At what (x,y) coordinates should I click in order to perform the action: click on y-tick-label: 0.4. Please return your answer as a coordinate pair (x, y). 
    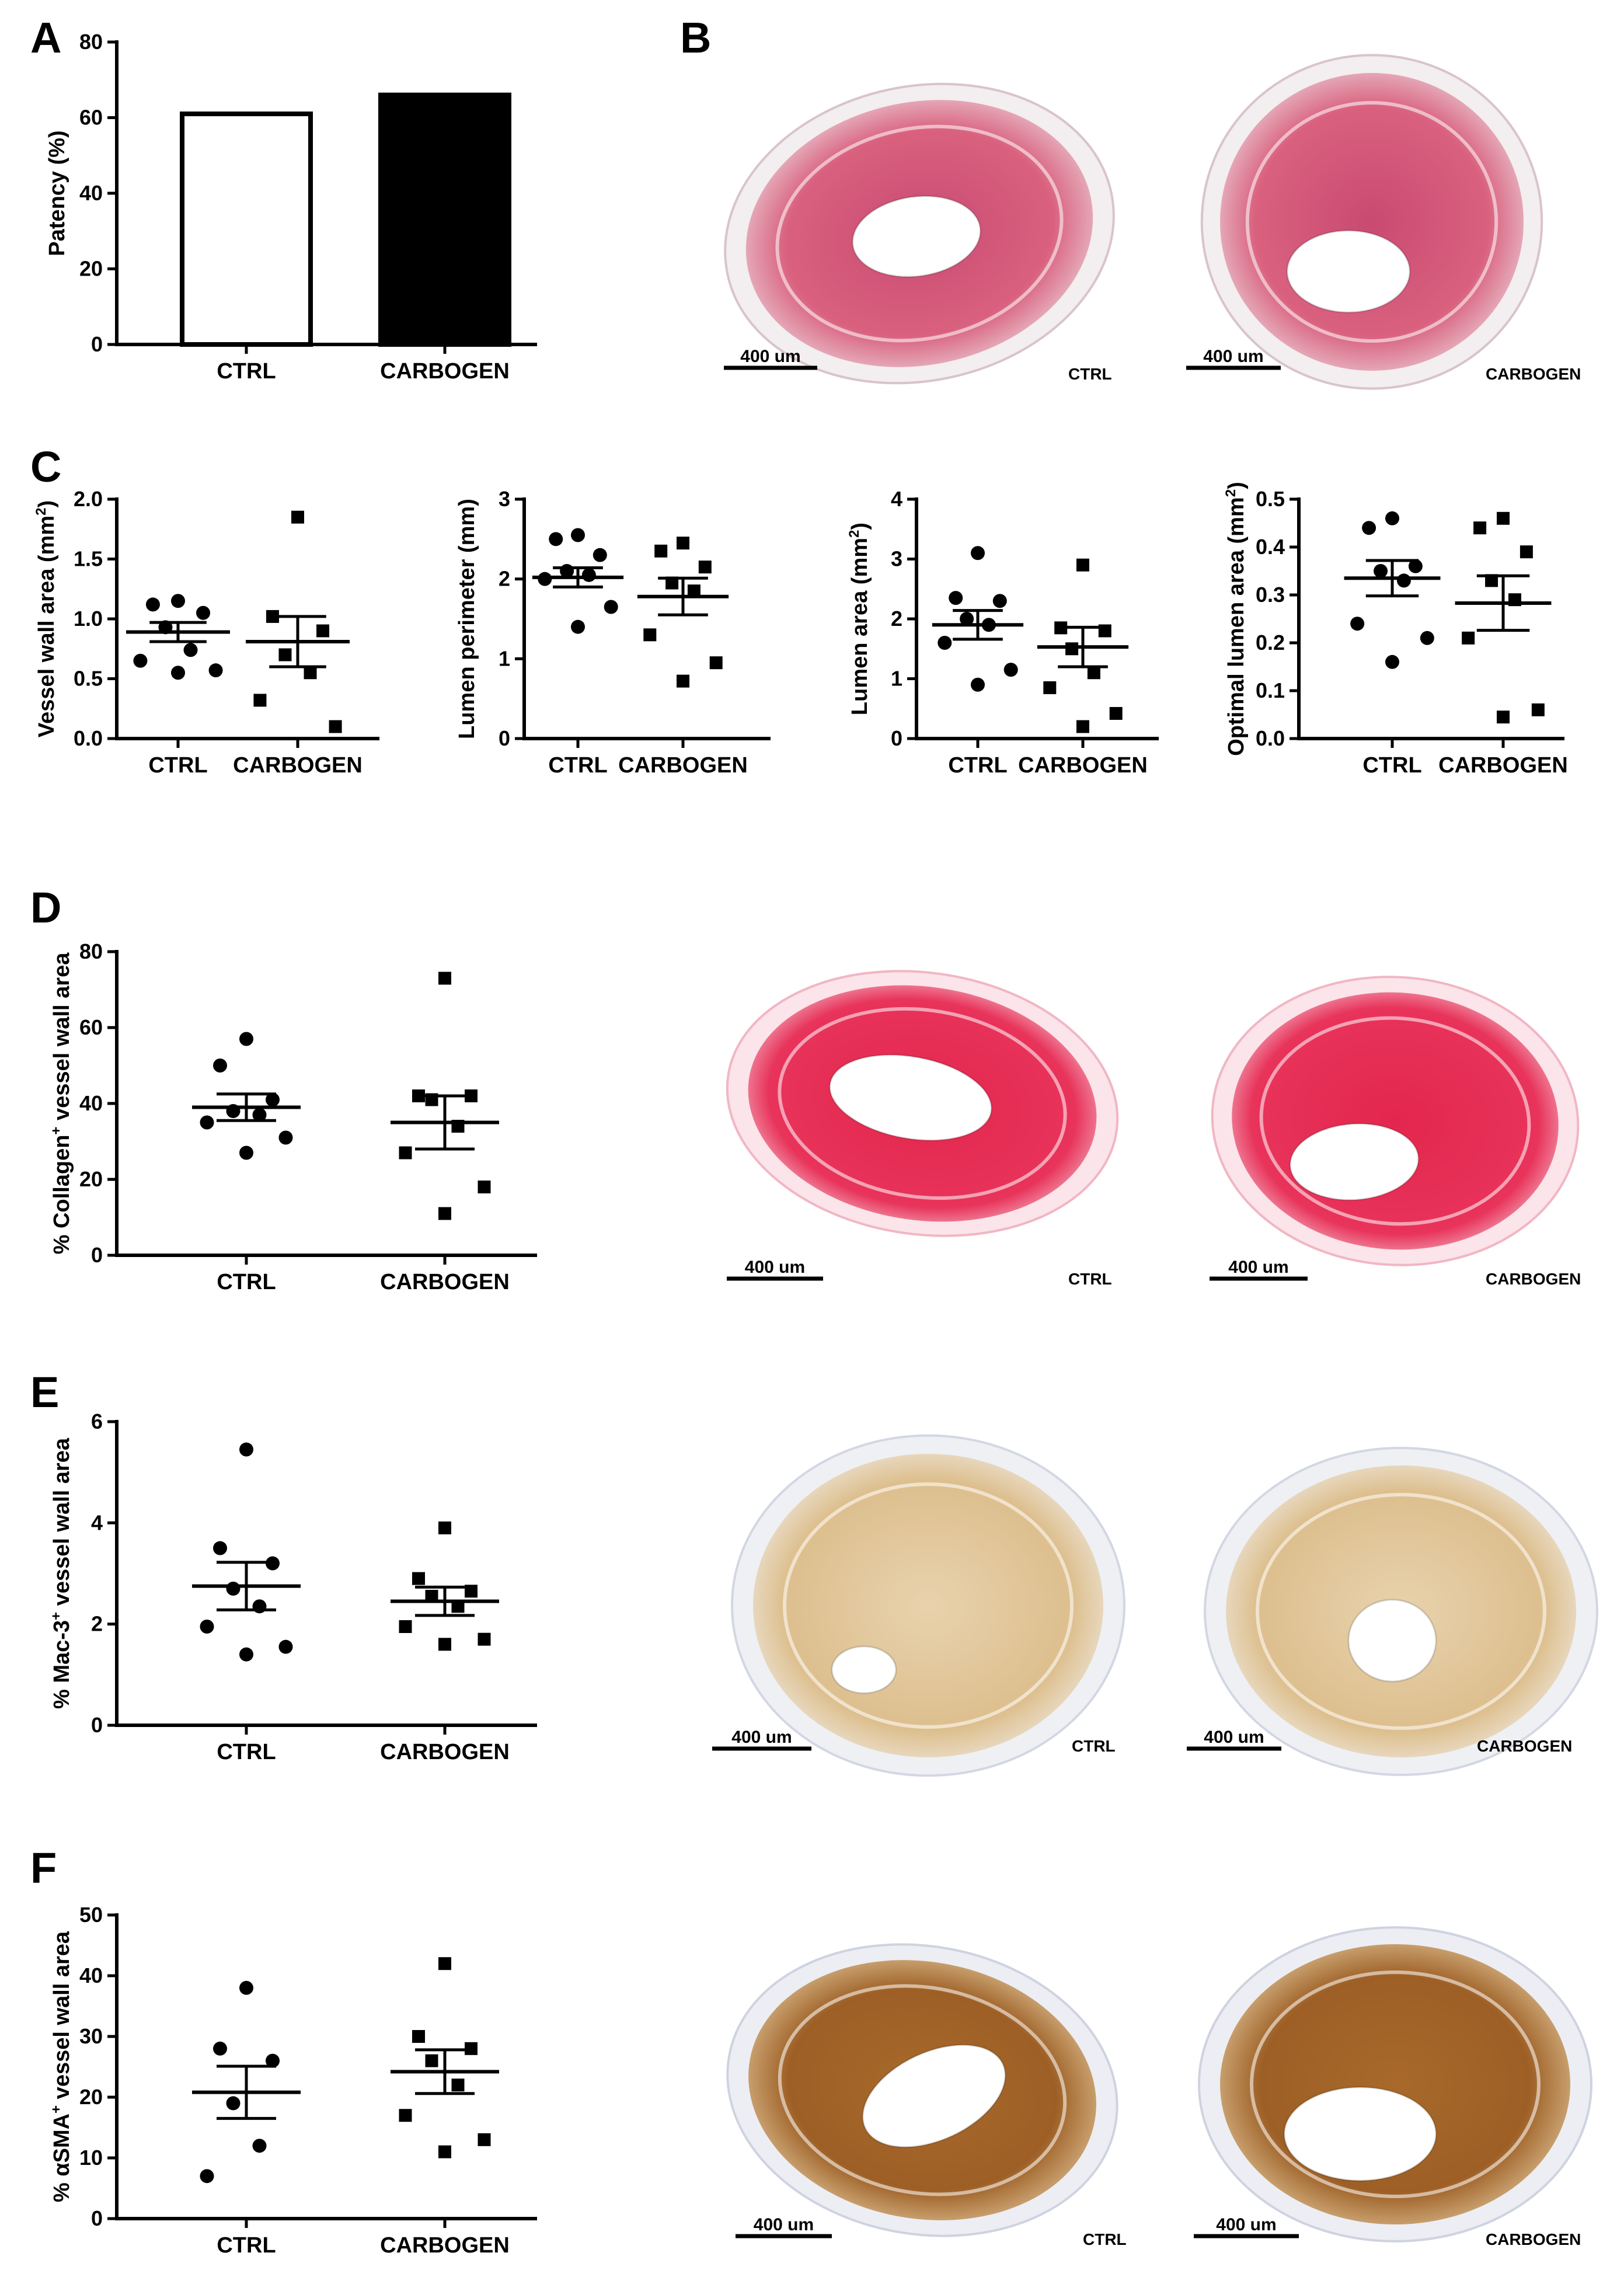
    Looking at the image, I should click on (1270, 547).